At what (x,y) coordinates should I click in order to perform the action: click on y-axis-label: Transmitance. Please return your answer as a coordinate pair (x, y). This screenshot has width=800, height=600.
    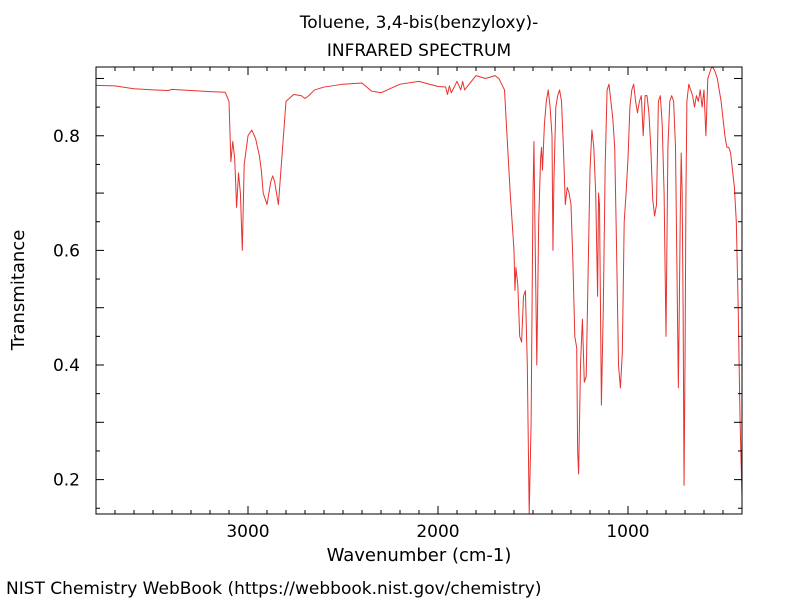
    Looking at the image, I should click on (18, 291).